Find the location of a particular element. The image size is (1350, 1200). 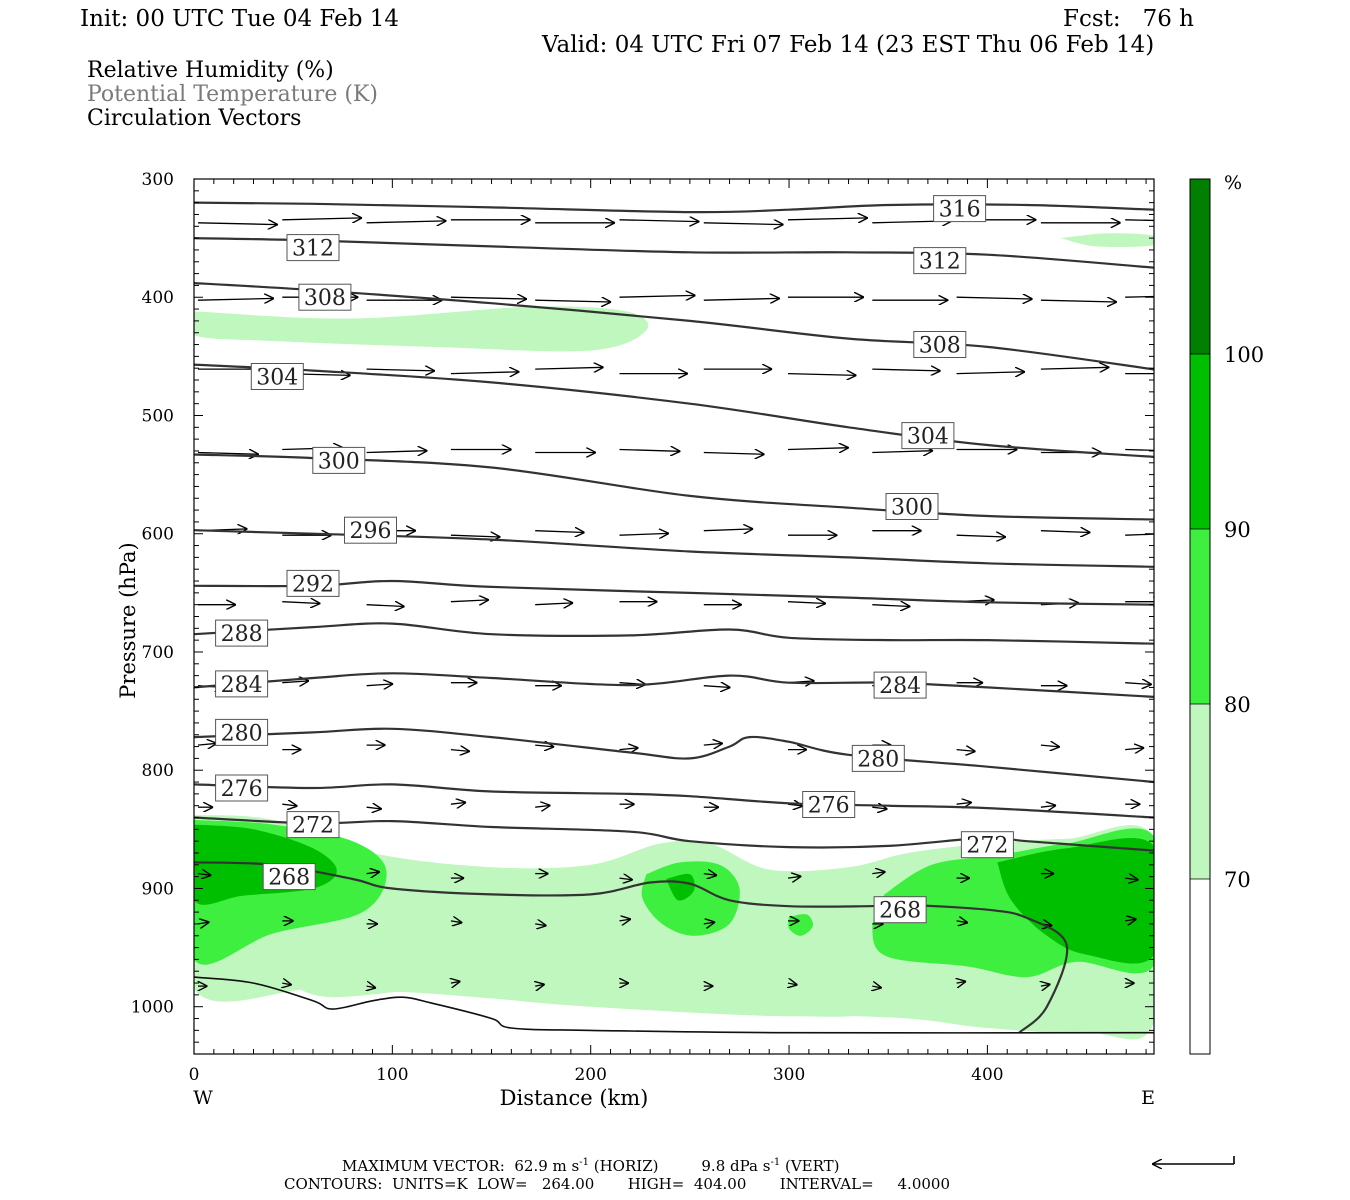

x-tick-label: 400 is located at coordinates (987, 1075).